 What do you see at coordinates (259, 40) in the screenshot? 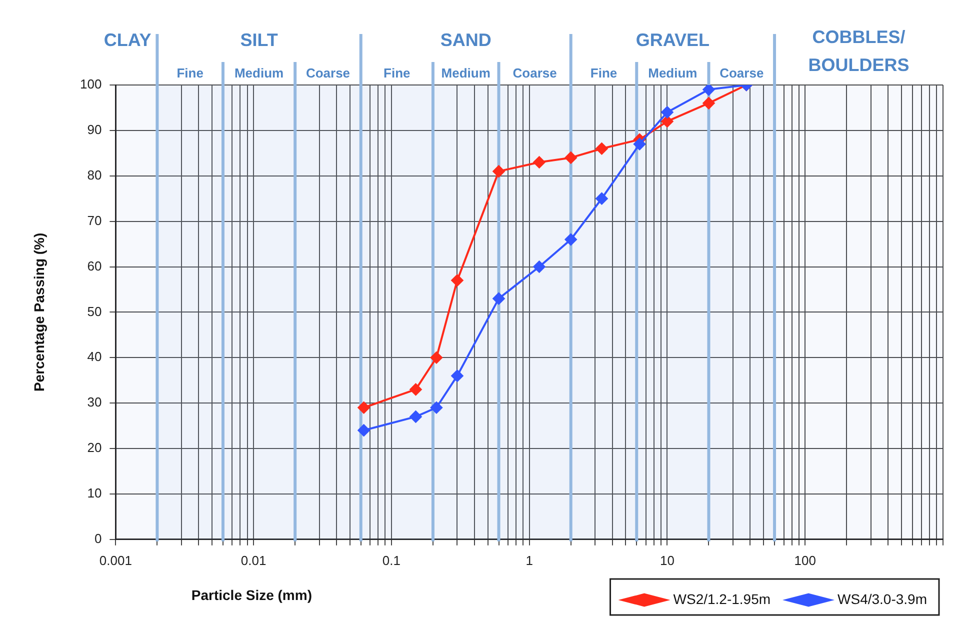
I see `band-label: SILT` at bounding box center [259, 40].